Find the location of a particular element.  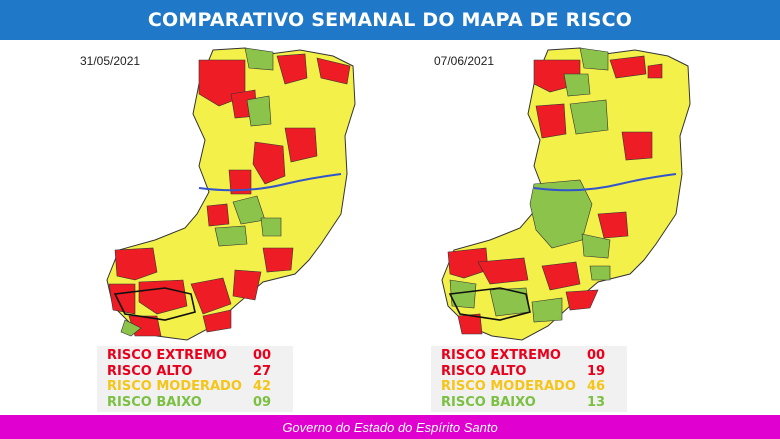

legend-count: 27 is located at coordinates (262, 371).